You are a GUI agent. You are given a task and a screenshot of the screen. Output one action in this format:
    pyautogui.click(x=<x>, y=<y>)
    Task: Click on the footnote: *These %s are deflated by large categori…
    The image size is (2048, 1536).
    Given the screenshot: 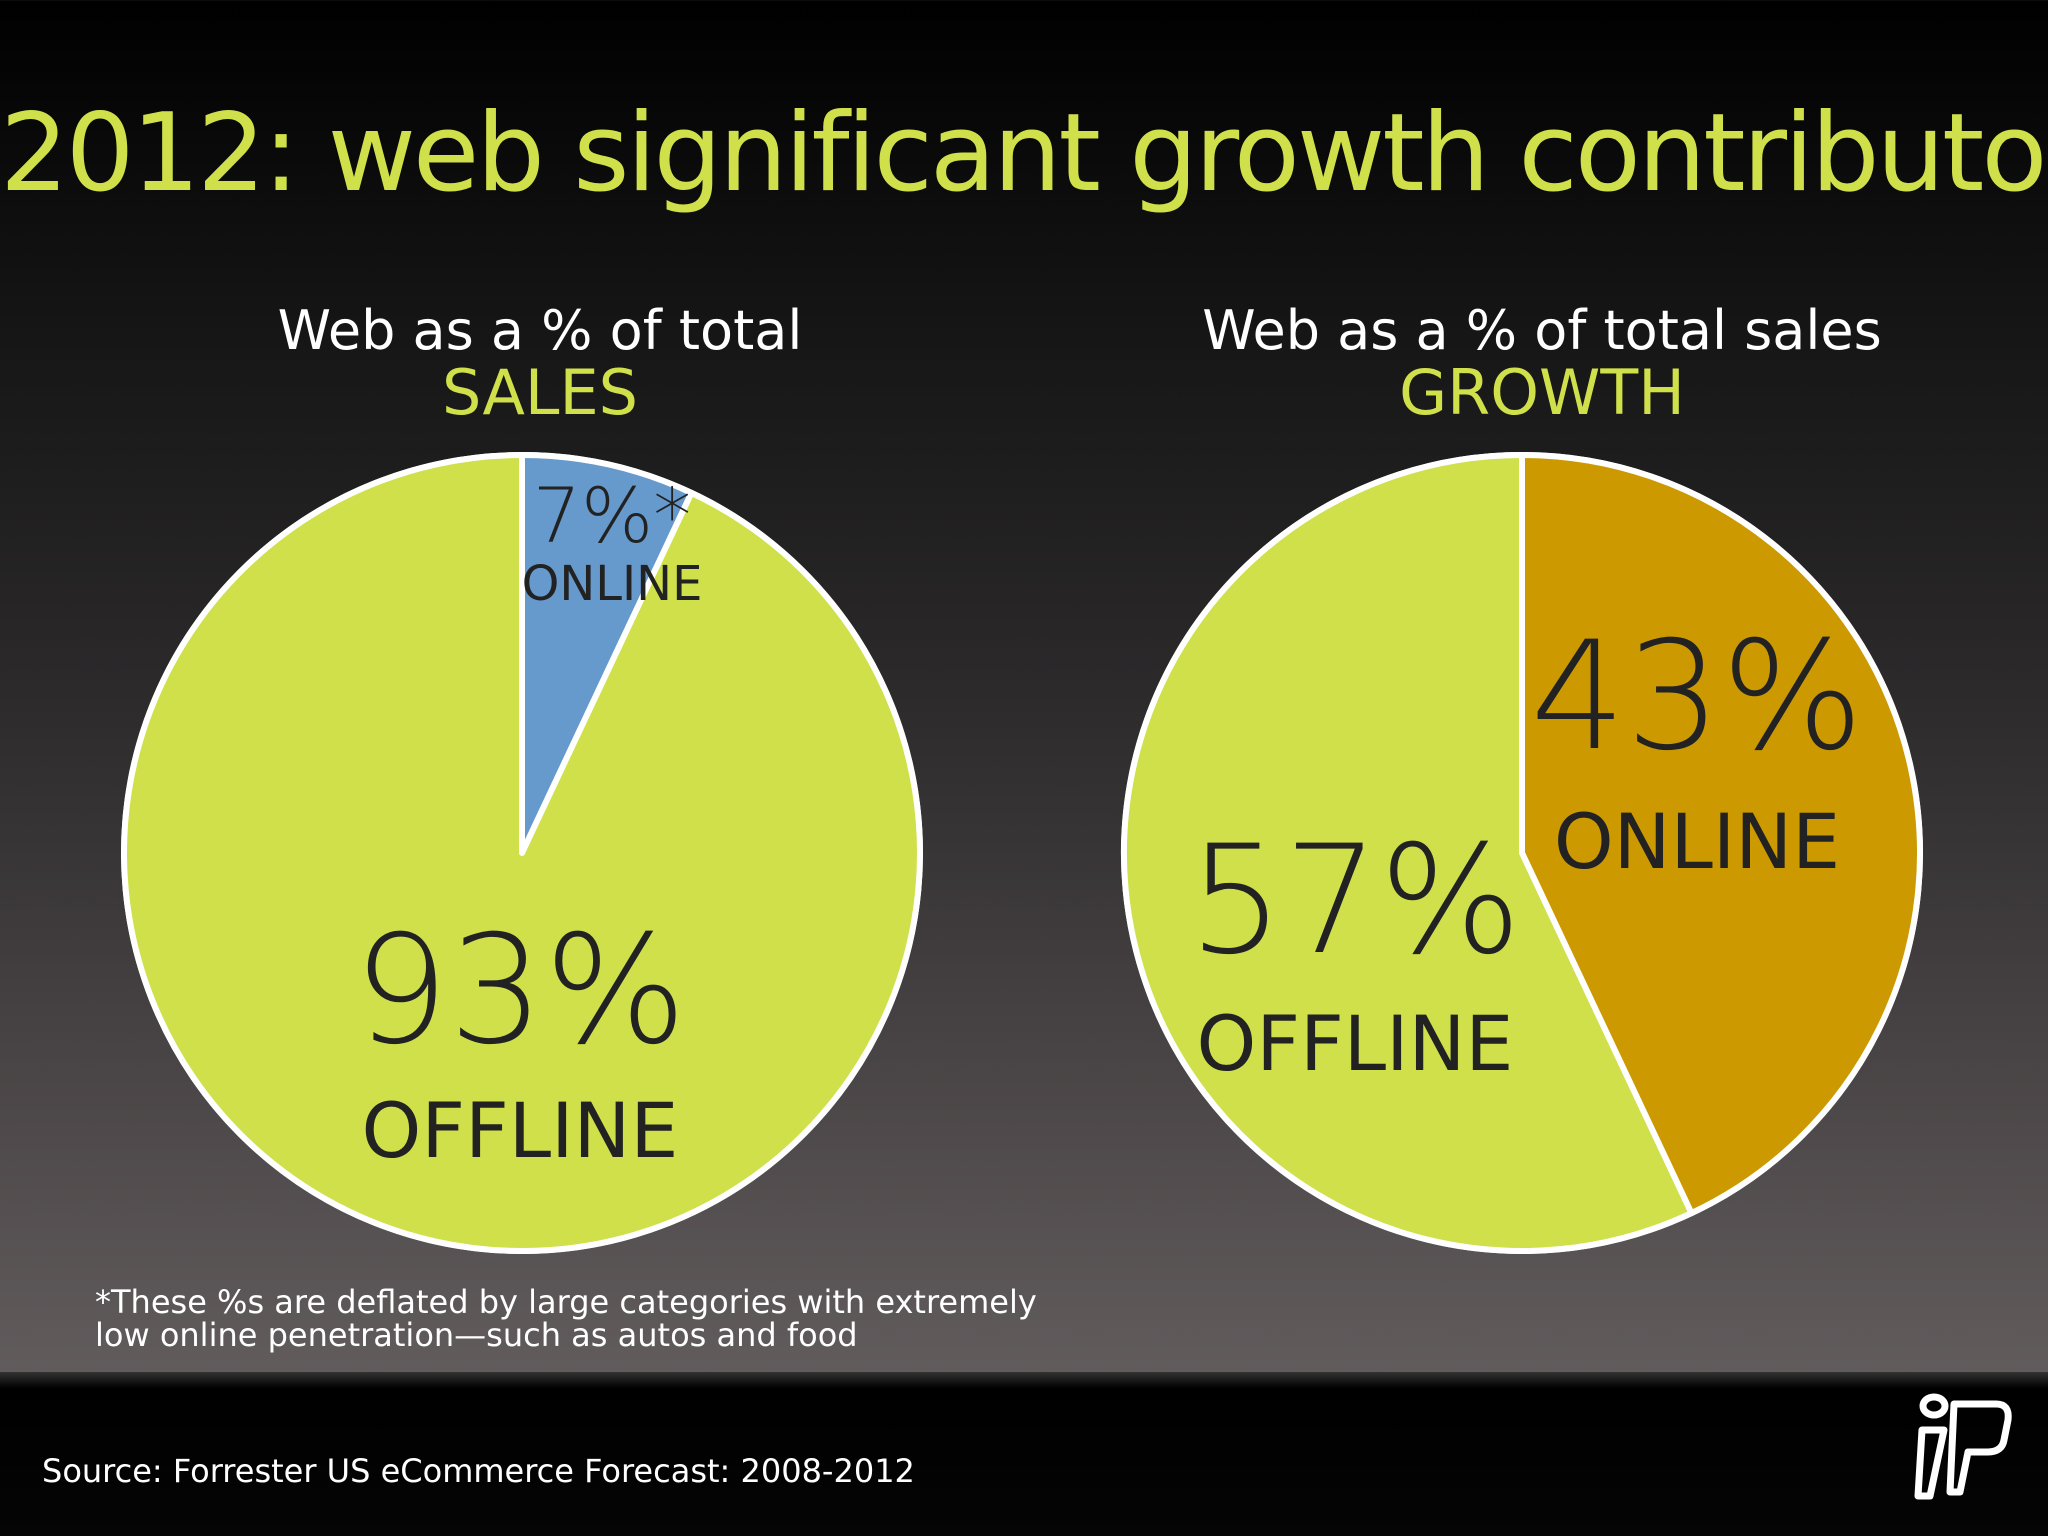 What is the action you would take?
    pyautogui.click(x=645, y=1318)
    